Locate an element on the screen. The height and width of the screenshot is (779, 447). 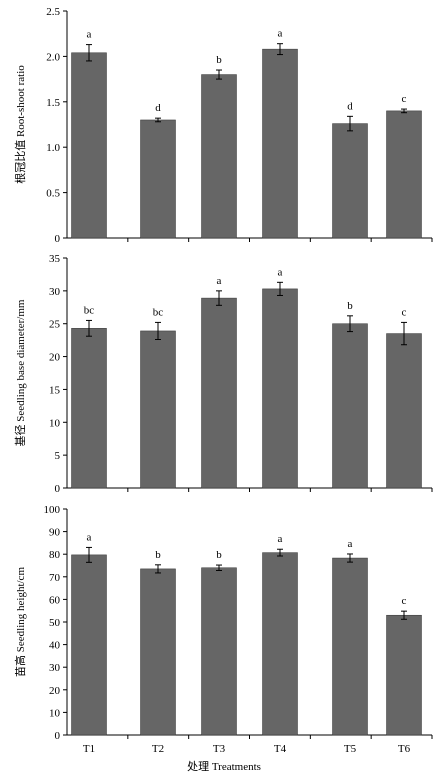
y-tick-label: 1.5 is located at coordinates (53, 103).